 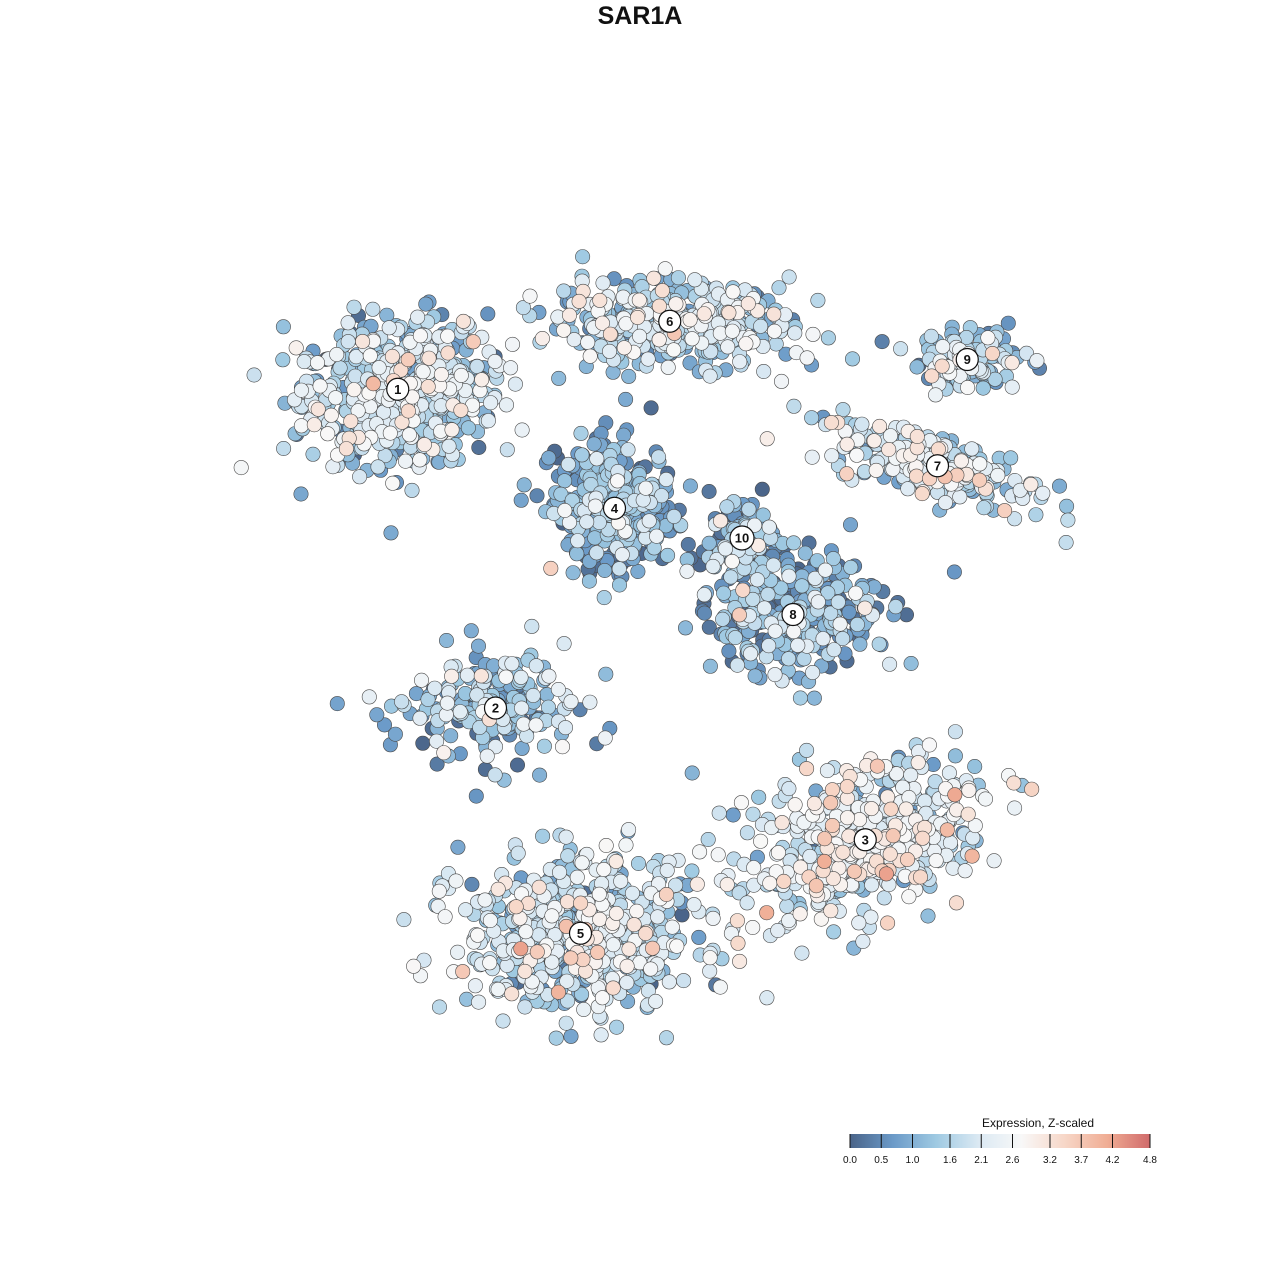 I want to click on legend-tick-label: 4.8, so click(x=1150, y=1160).